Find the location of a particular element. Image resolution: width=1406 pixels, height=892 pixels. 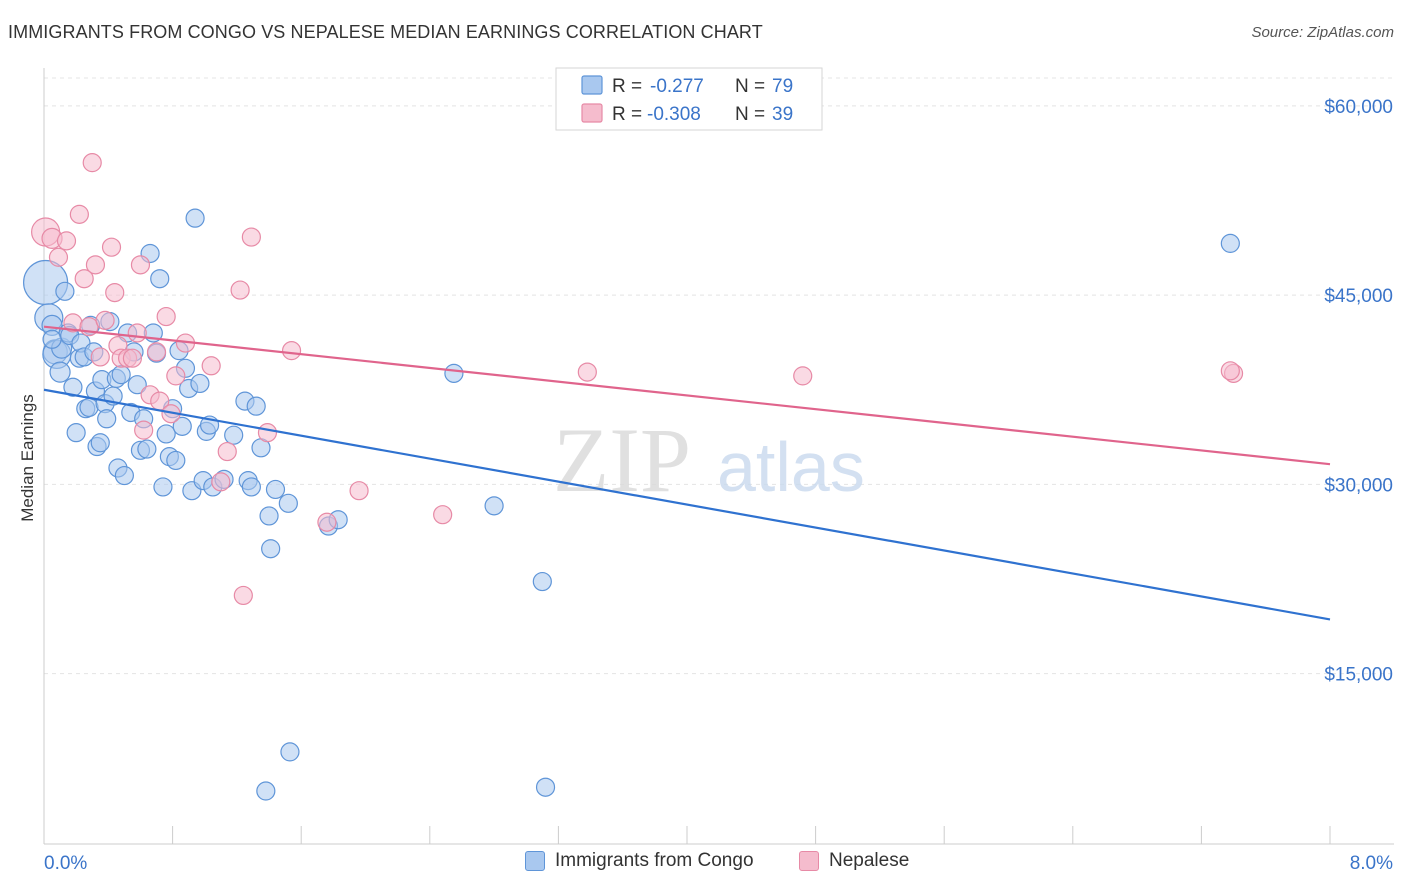

x-tick-label-max: 8.0% is located at coordinates (1371, 863).